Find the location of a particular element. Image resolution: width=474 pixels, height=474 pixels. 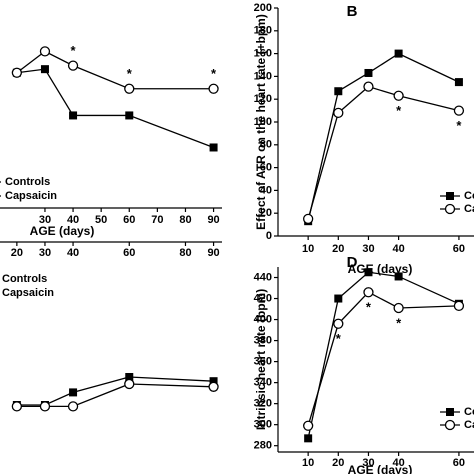

y-tick-label: 320 is located at coordinates (263, 404).